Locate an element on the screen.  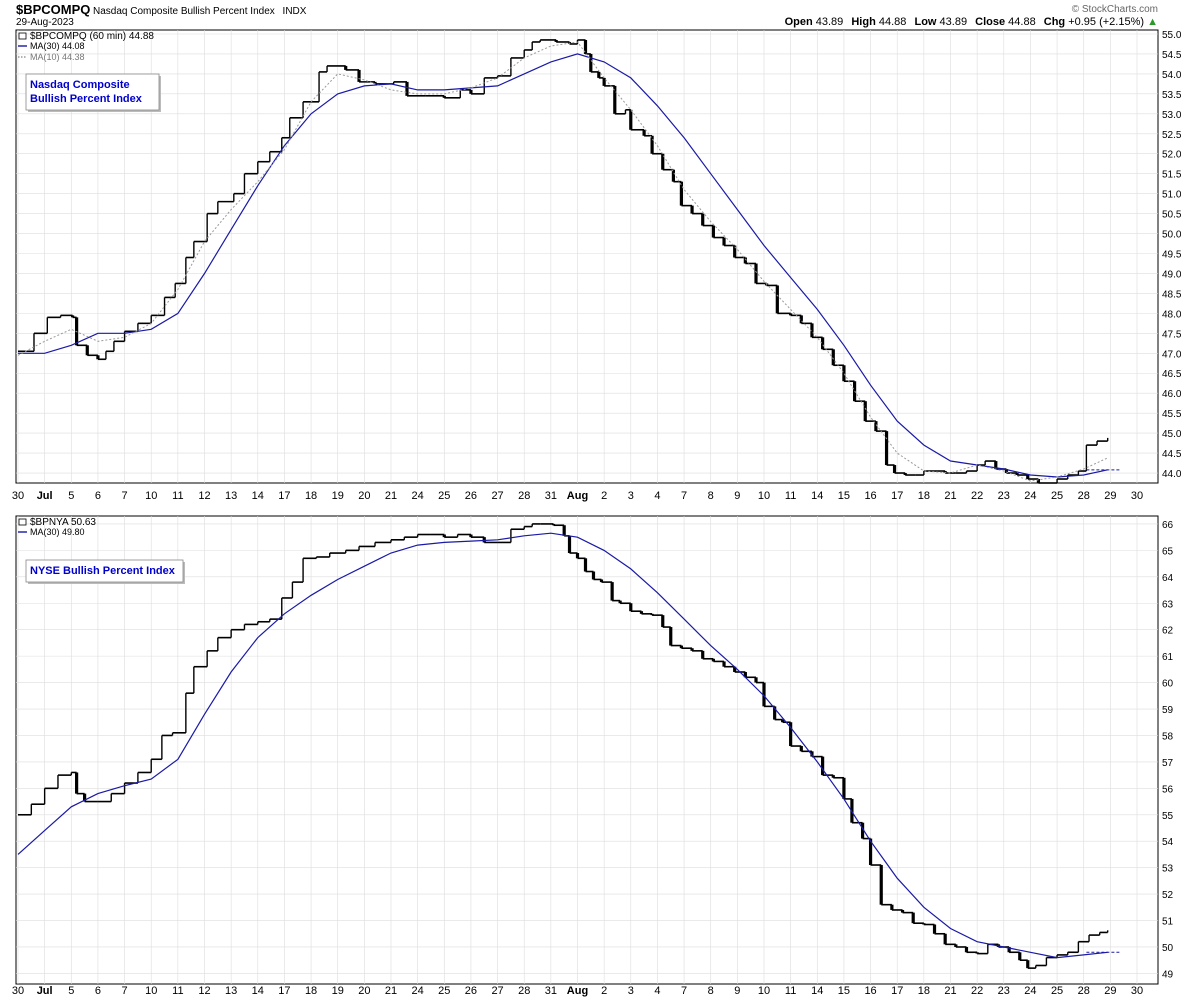
y-tick-label: 46.0 is located at coordinates (1172, 394).